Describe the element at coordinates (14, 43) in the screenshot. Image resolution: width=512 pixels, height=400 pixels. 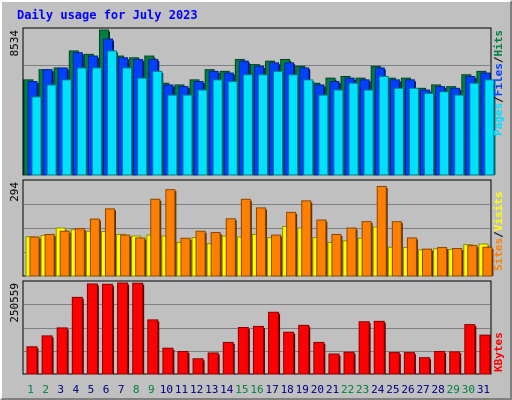
I see `ymax-label-hits-files-pages: 8534` at that location.